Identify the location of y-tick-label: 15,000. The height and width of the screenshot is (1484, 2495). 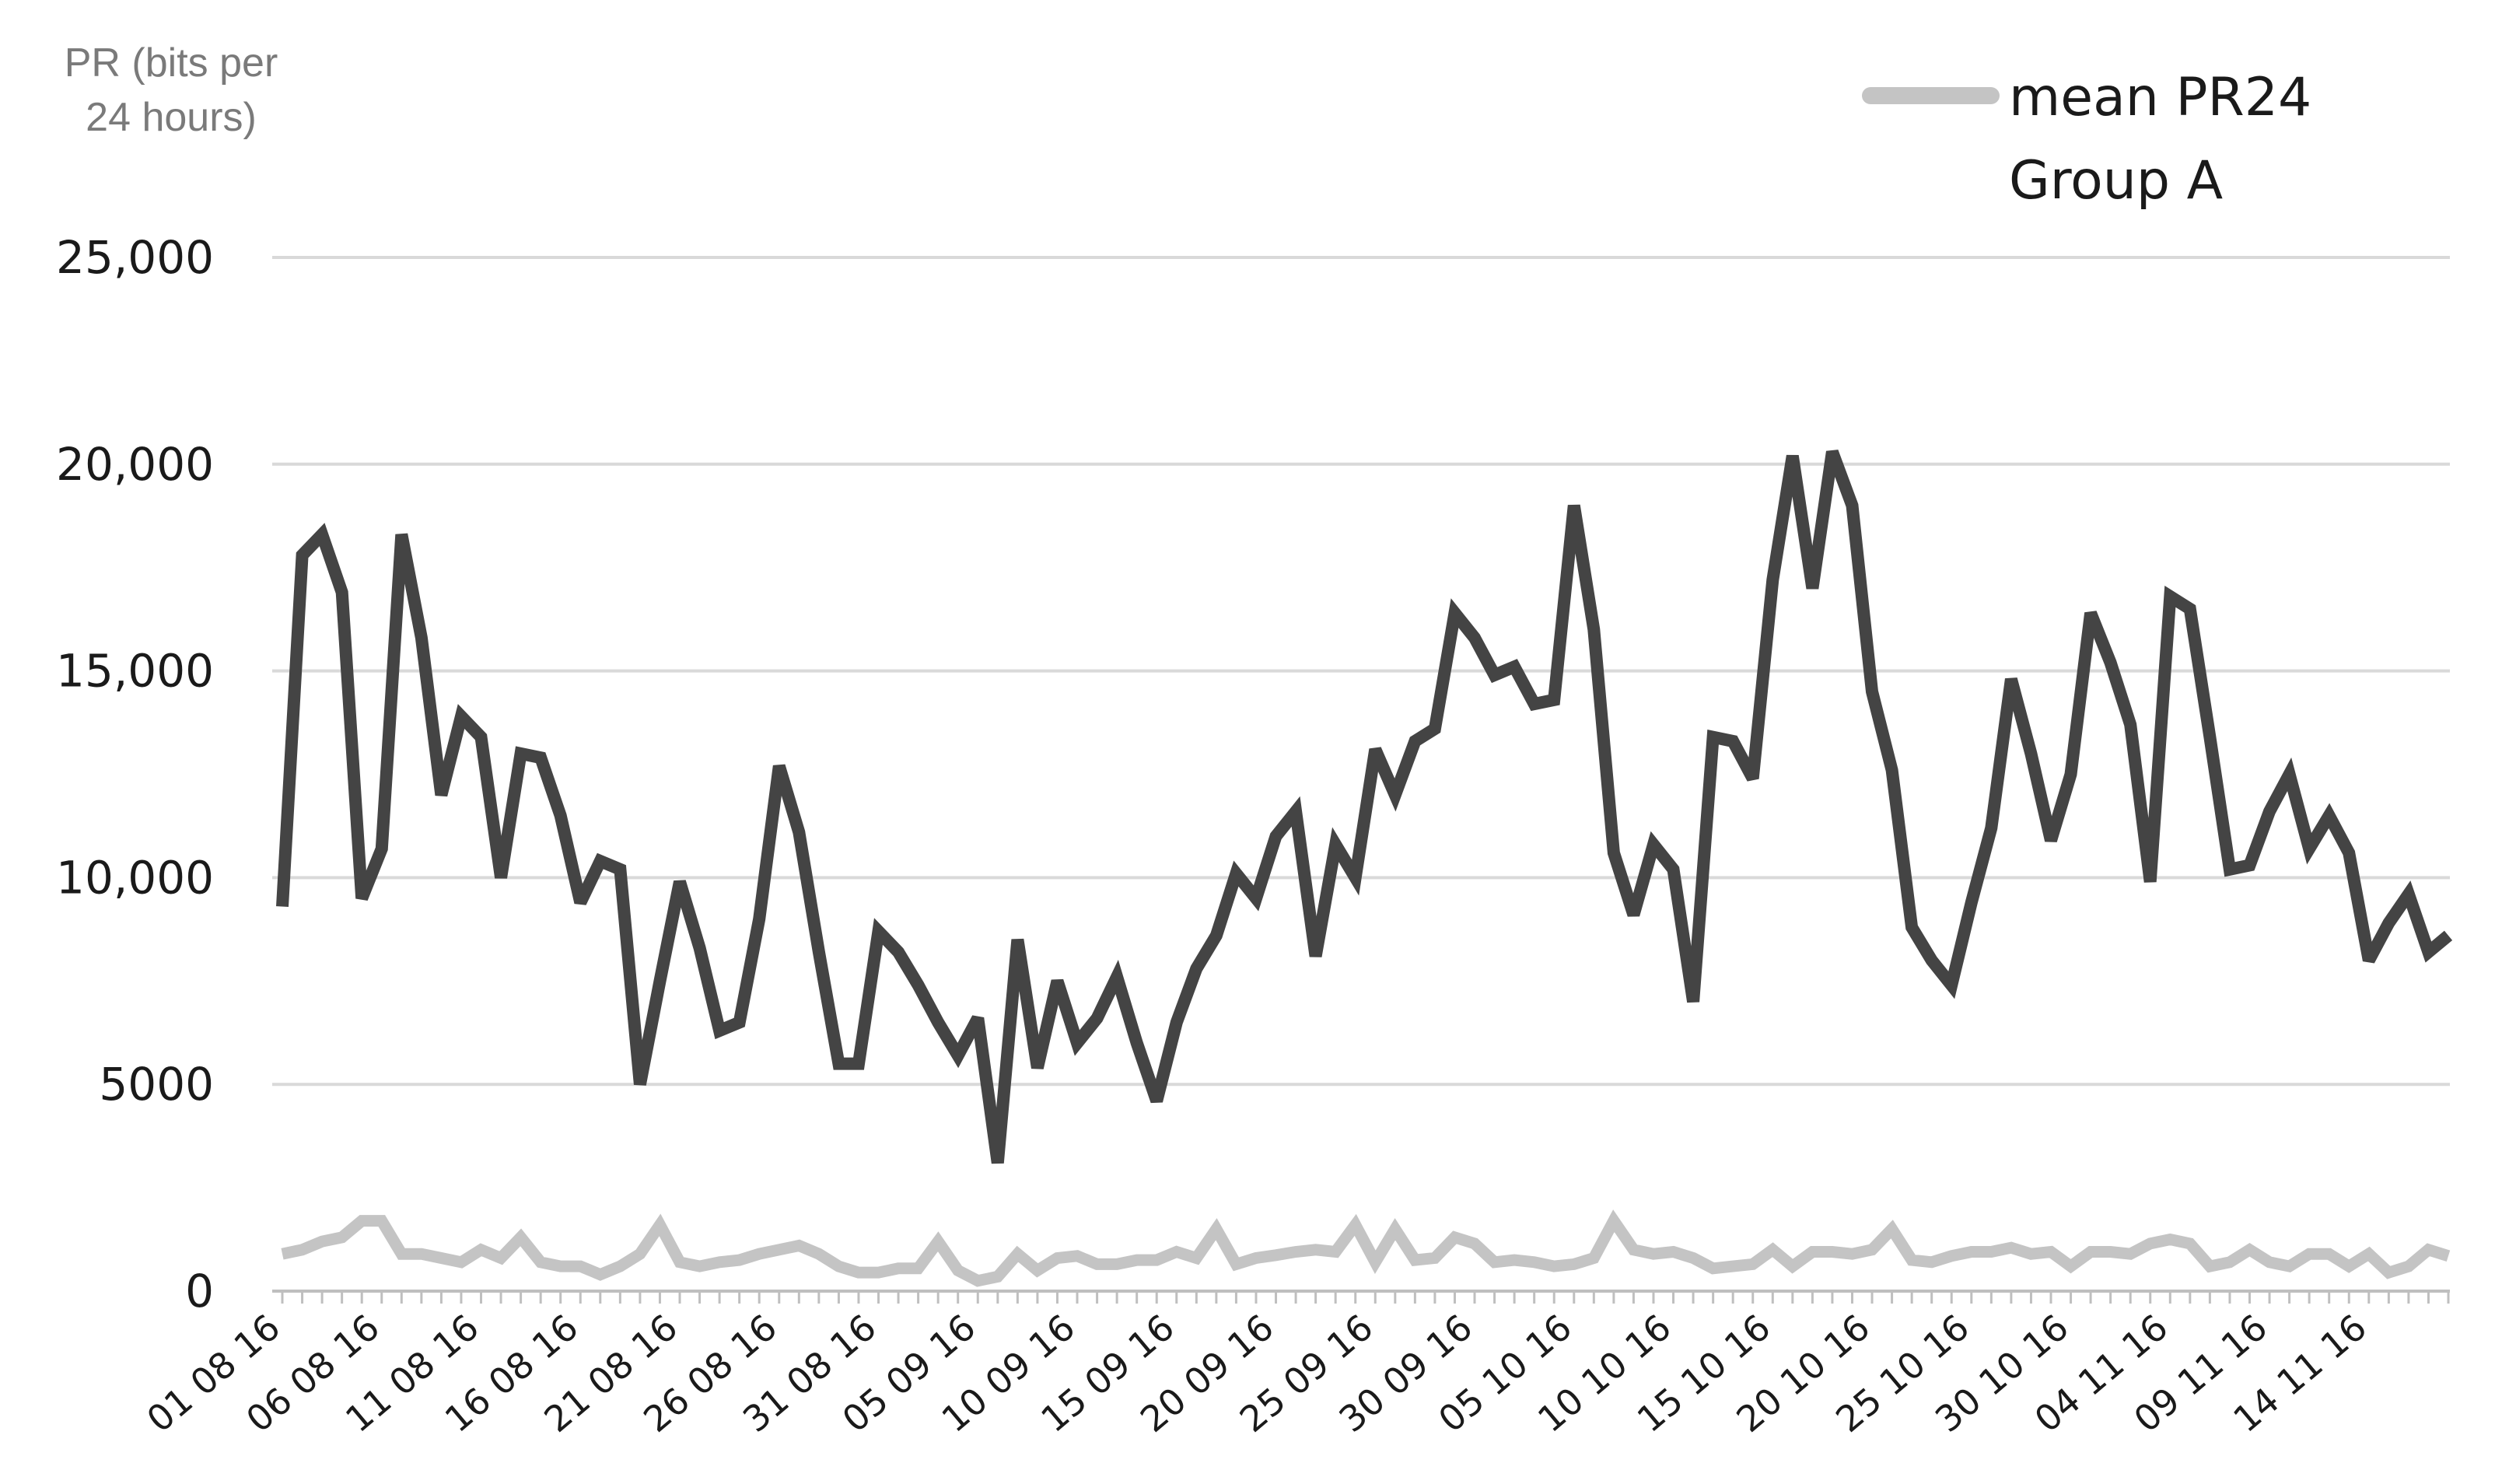
(135, 671).